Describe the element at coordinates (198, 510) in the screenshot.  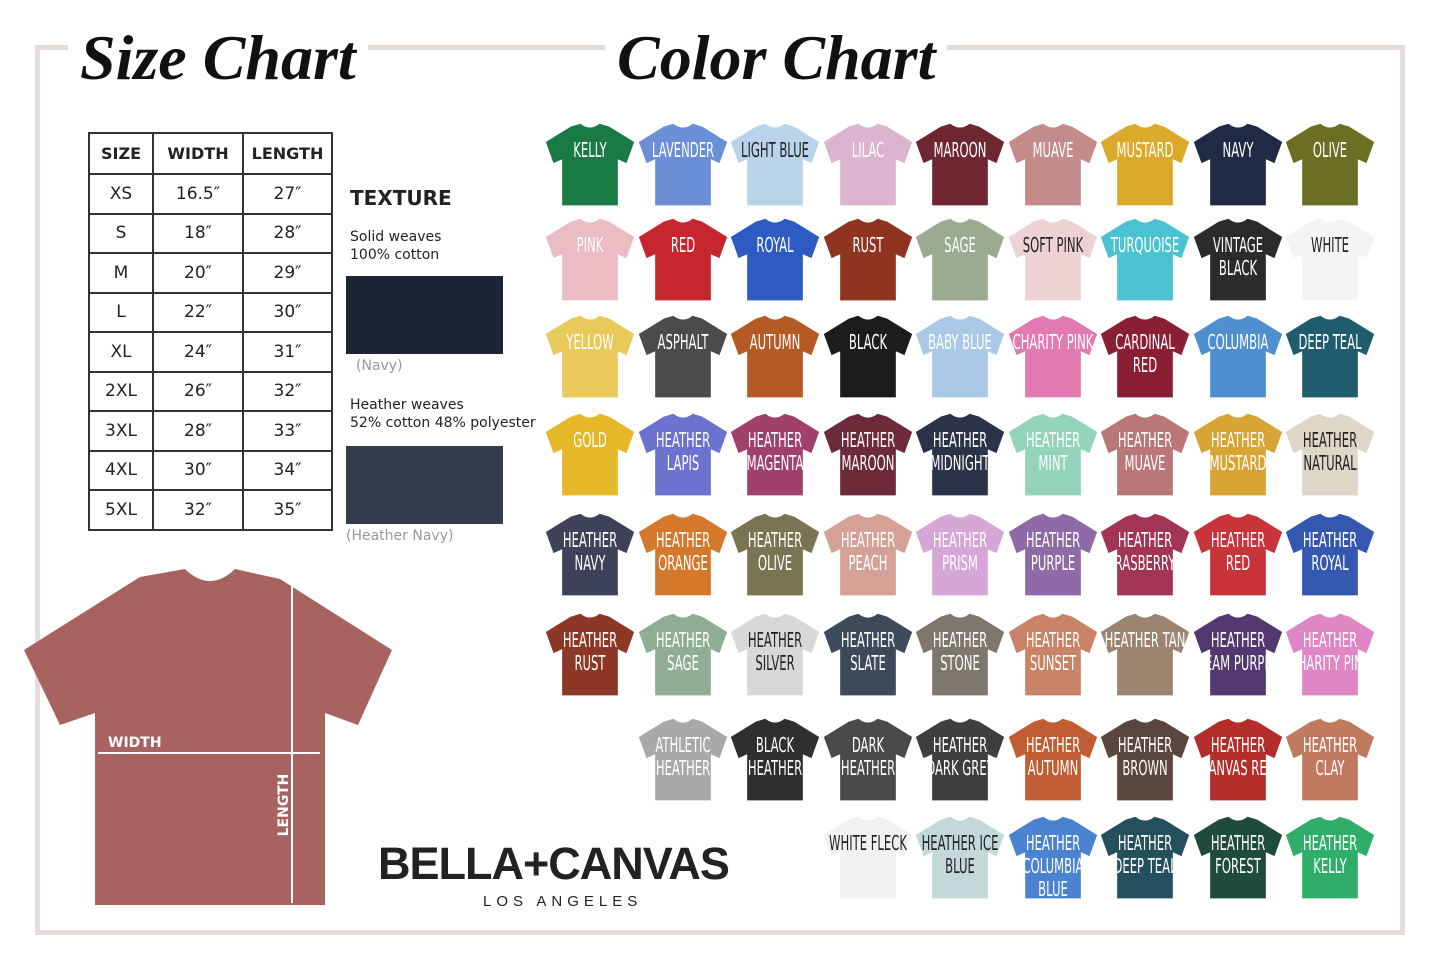
I see `table-cell: 32″` at that location.